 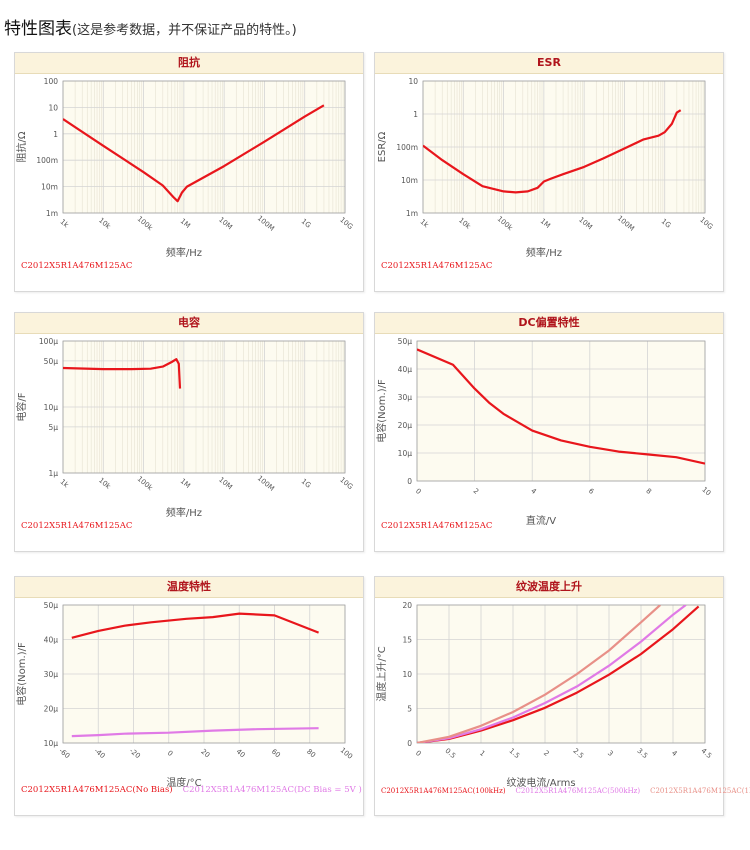 I want to click on chart-title: 电容, so click(x=189, y=323).